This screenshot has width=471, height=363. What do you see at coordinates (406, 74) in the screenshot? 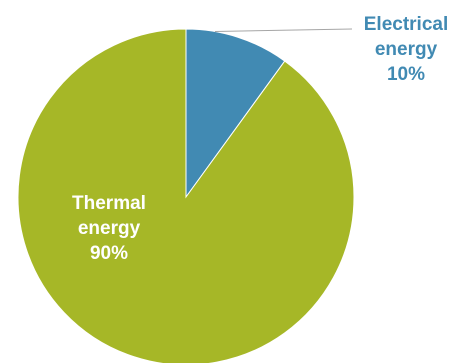
I see `slice-label-electrical-percent: 10%` at bounding box center [406, 74].